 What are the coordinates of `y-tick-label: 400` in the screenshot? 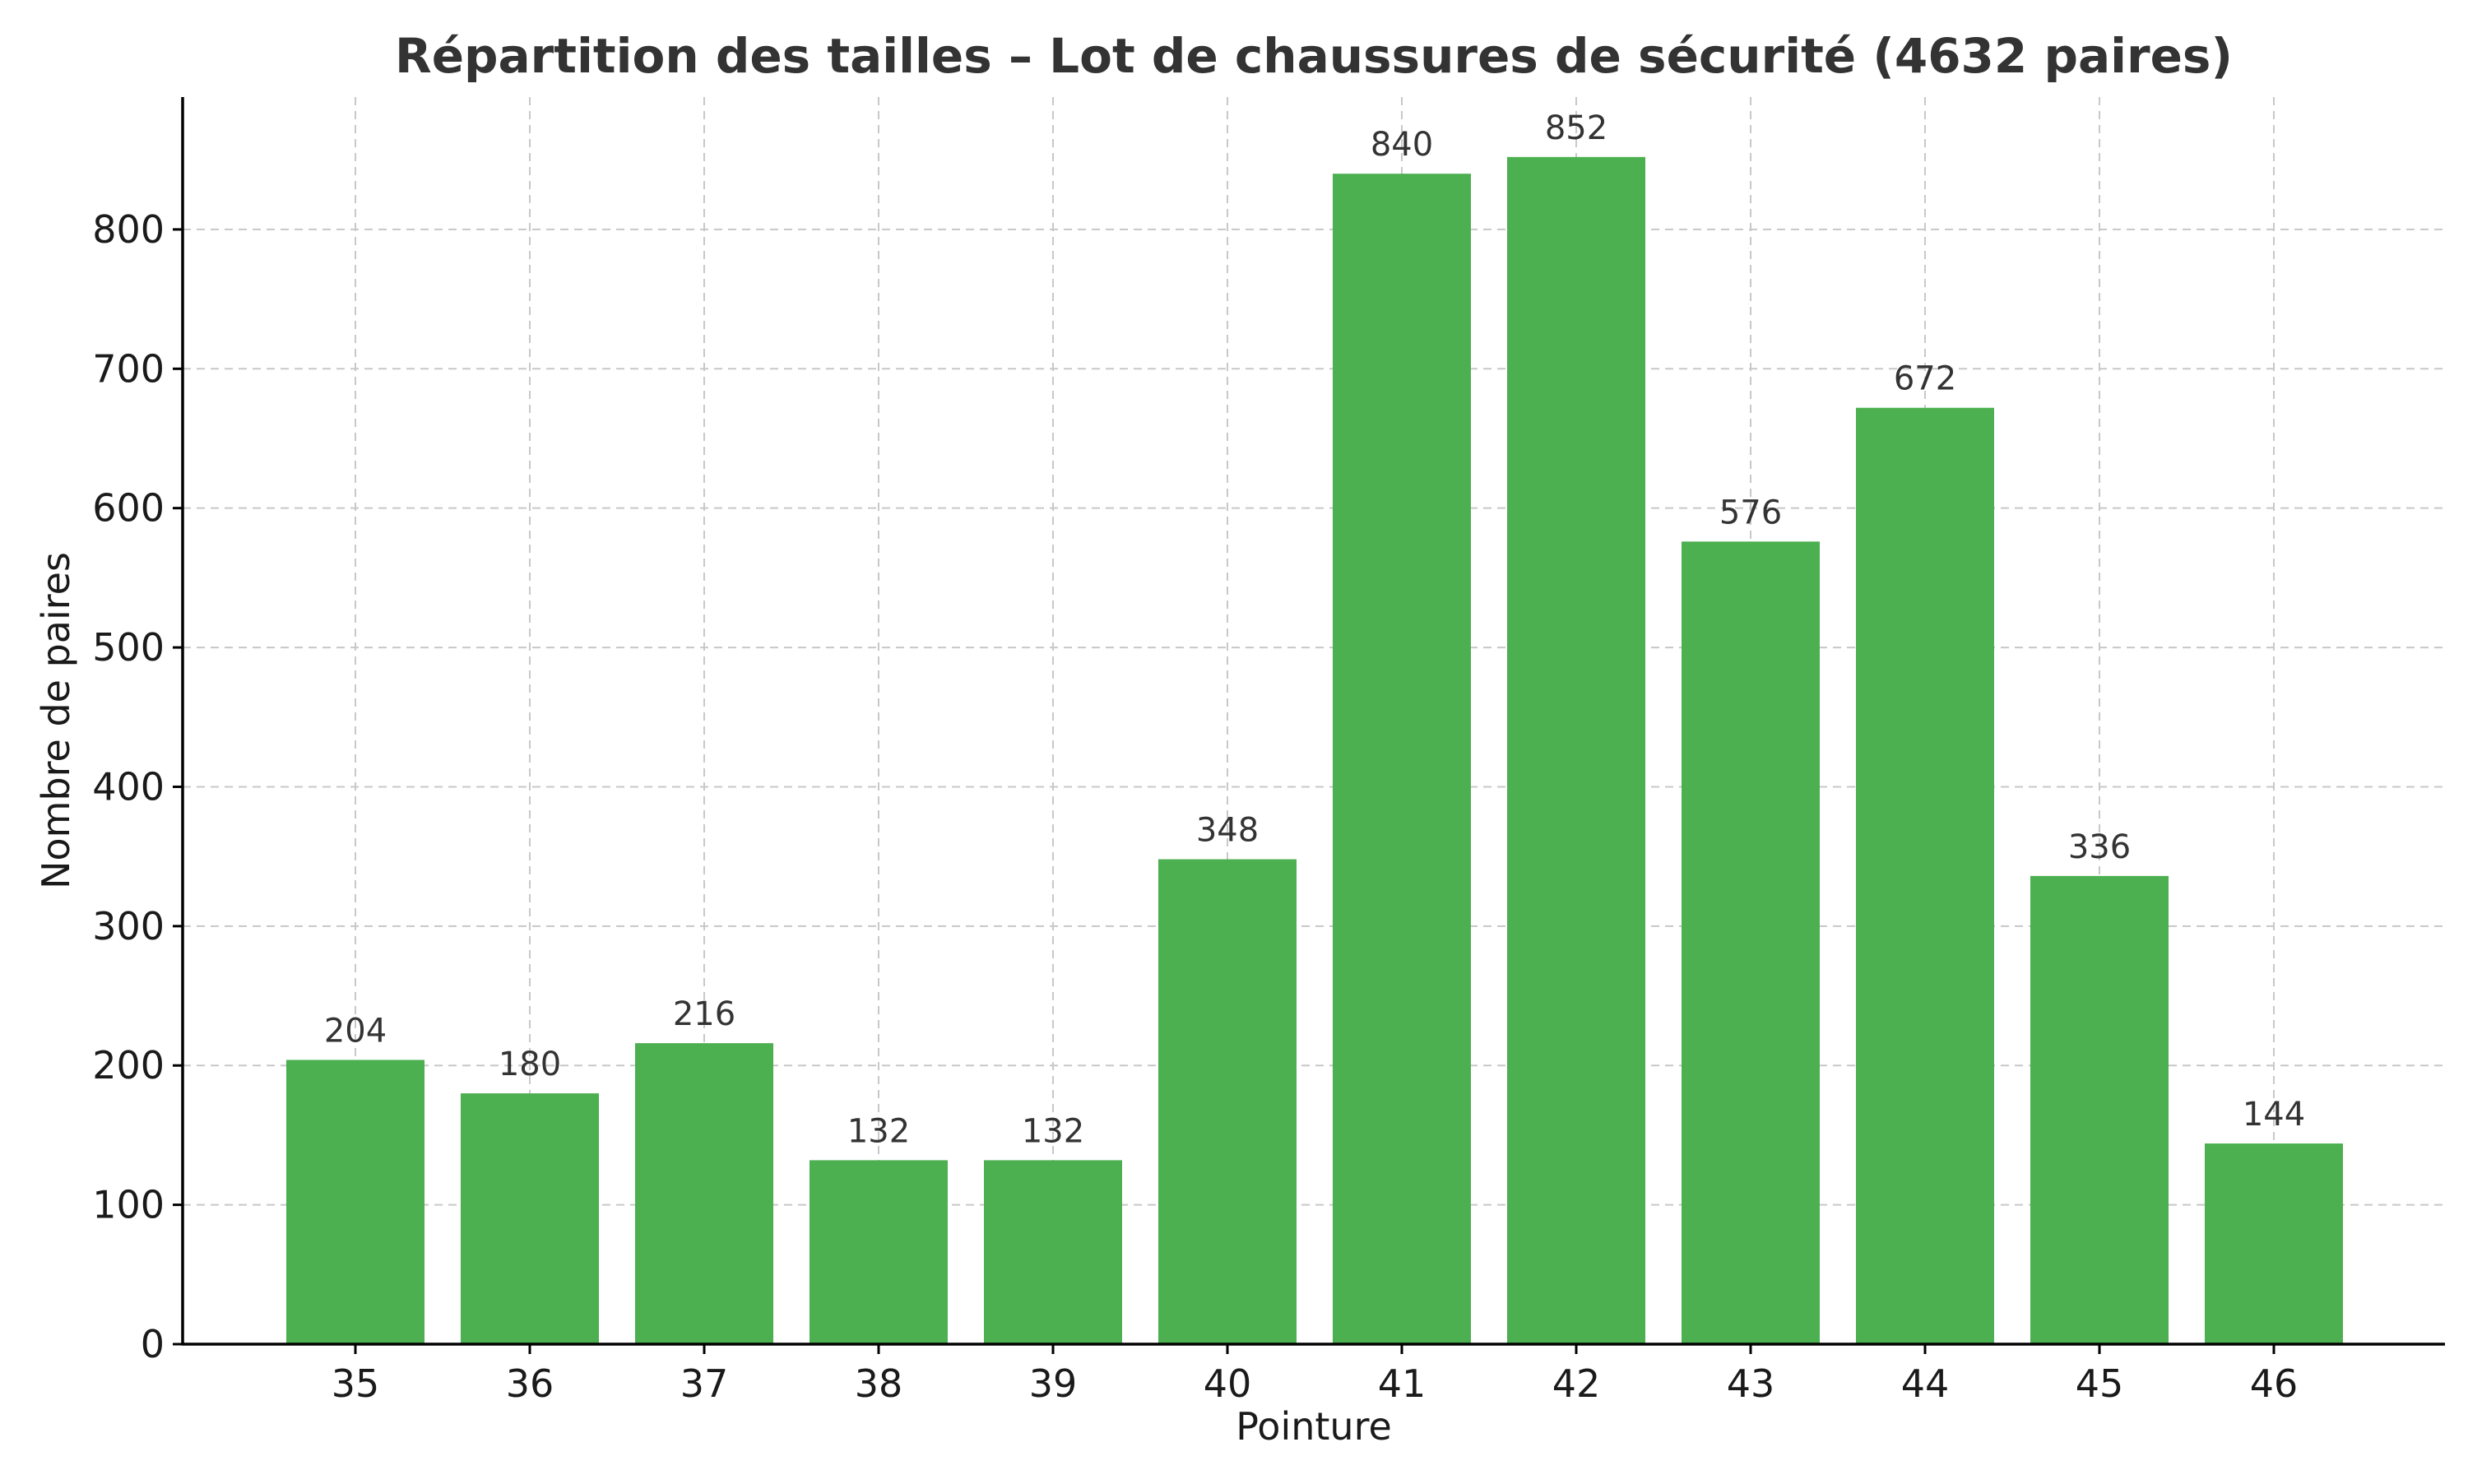 It's located at (128, 786).